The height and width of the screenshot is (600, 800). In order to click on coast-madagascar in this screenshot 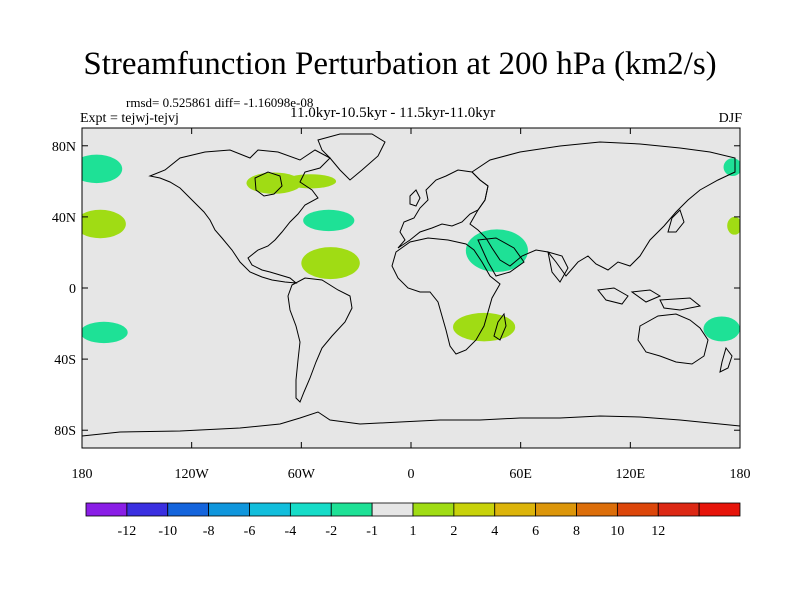, I will do `click(500, 326)`.